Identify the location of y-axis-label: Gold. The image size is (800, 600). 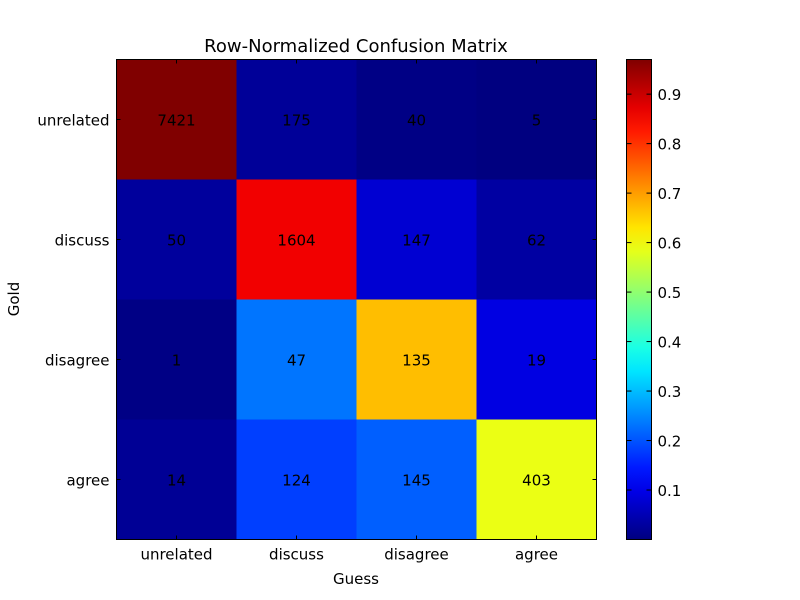
(14, 299).